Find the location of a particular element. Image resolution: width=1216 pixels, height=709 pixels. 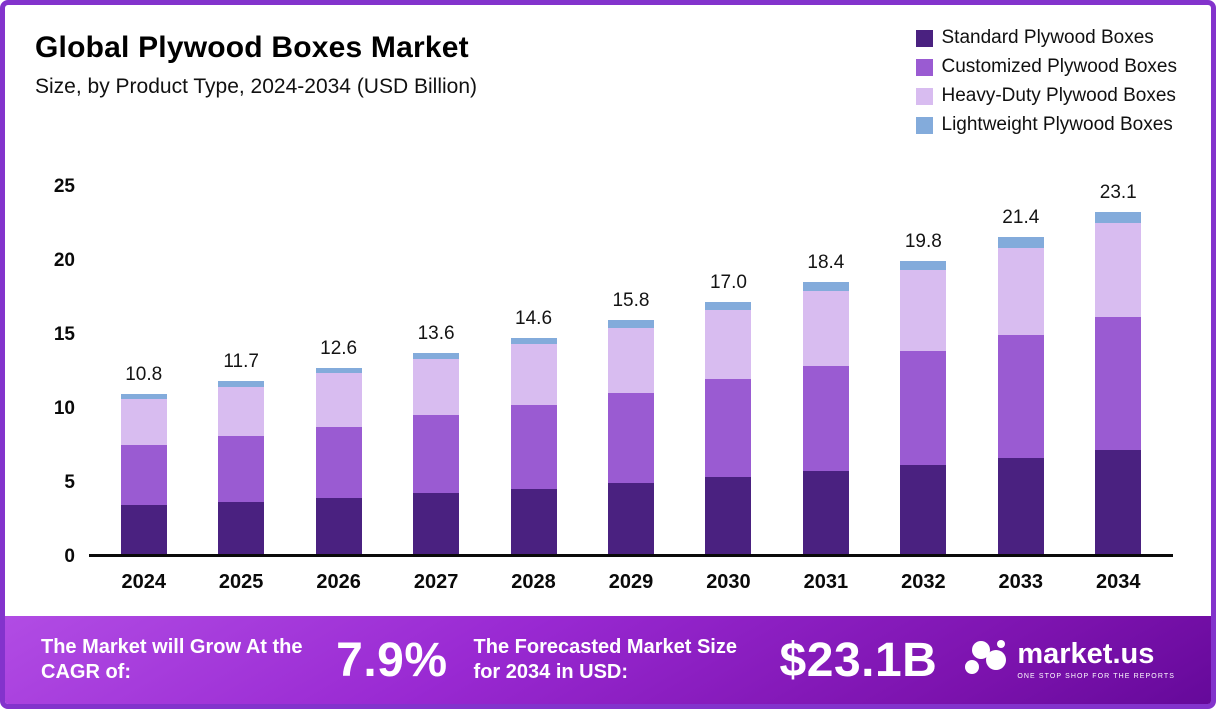

bar-column: 13.6 is located at coordinates (435, 370).